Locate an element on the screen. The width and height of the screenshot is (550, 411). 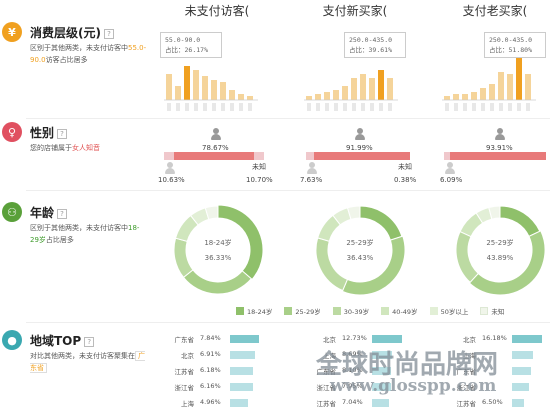
legend-item: 30-39岁 is located at coordinates (350, 311).